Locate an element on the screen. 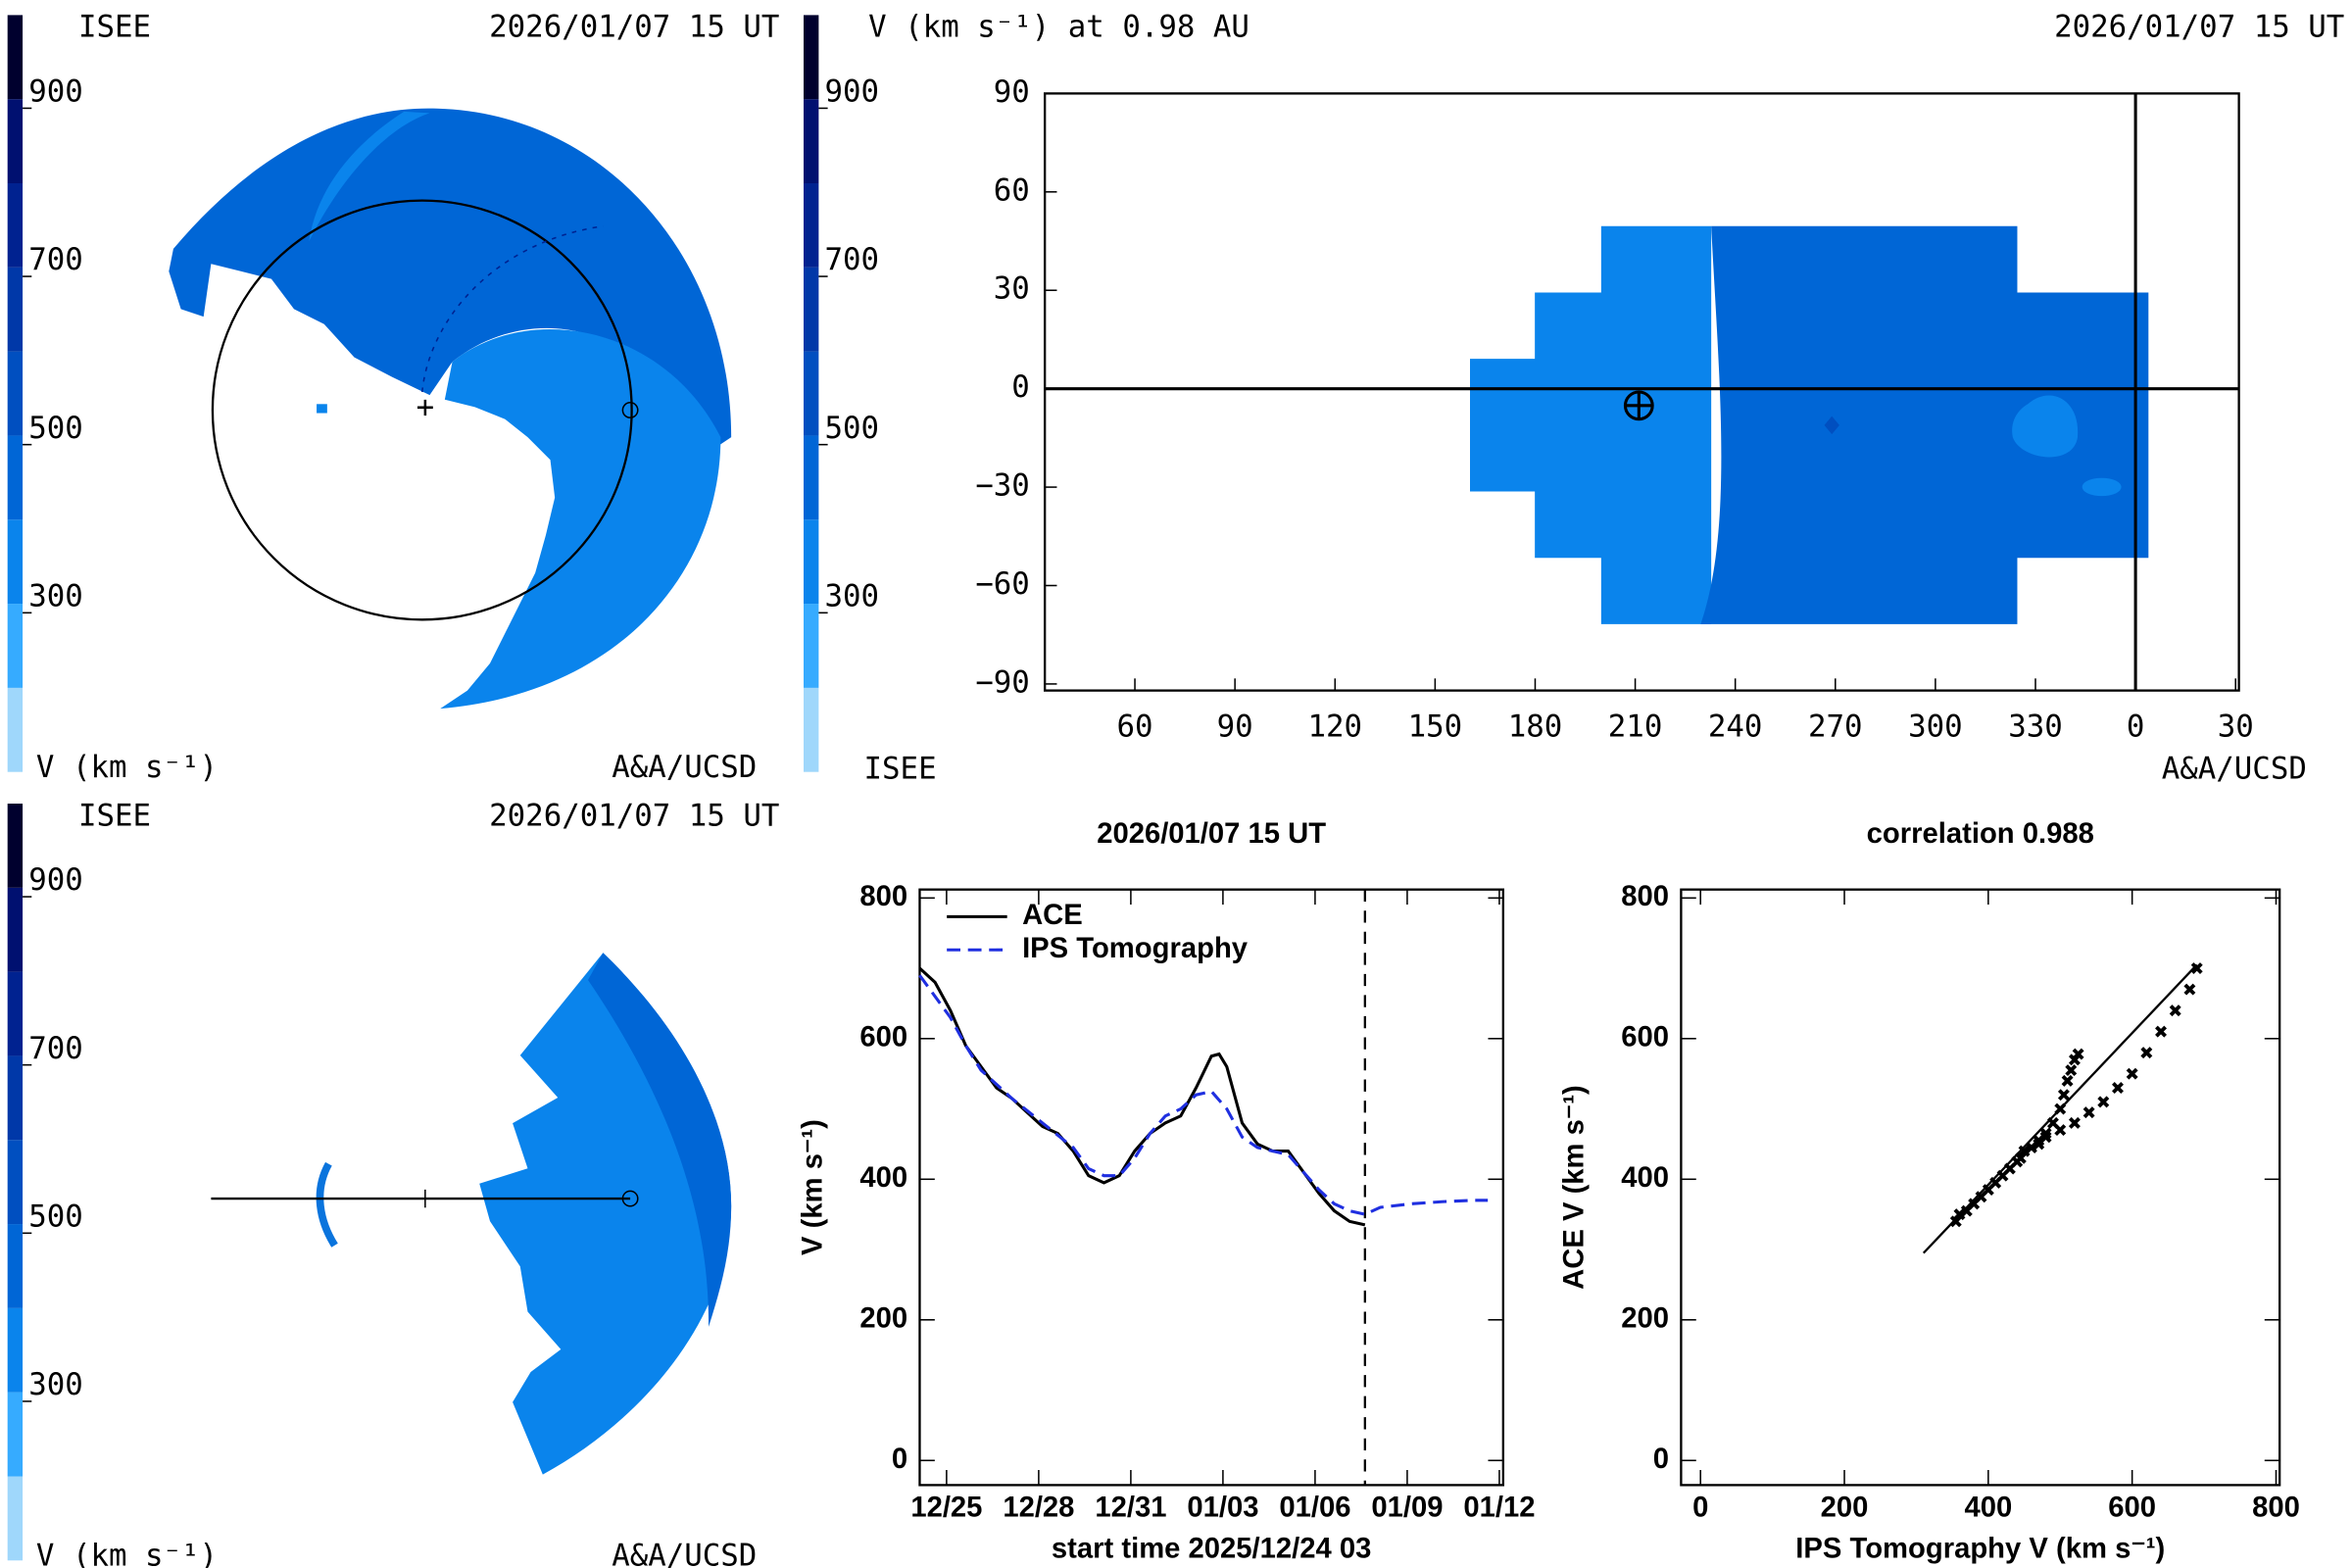 The image size is (2352, 1568). x-tick-label: 400 is located at coordinates (1988, 1508).